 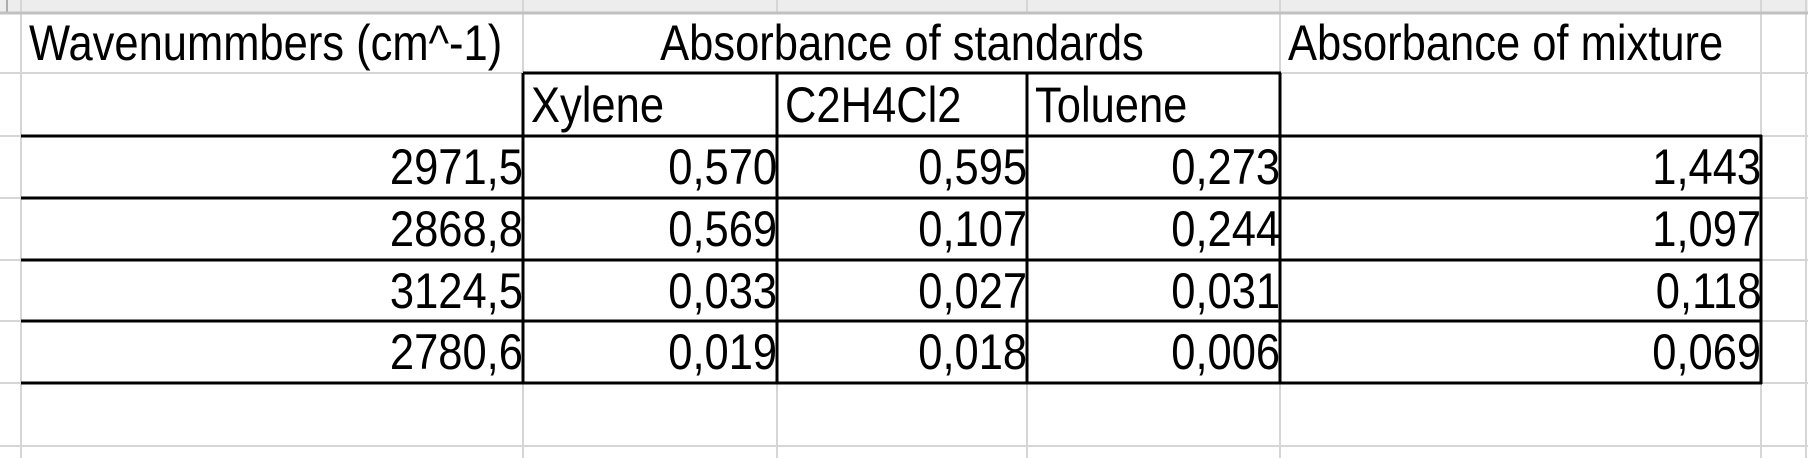 What do you see at coordinates (1526, 290) in the screenshot?
I see `cell-mixture-value: 0,118` at bounding box center [1526, 290].